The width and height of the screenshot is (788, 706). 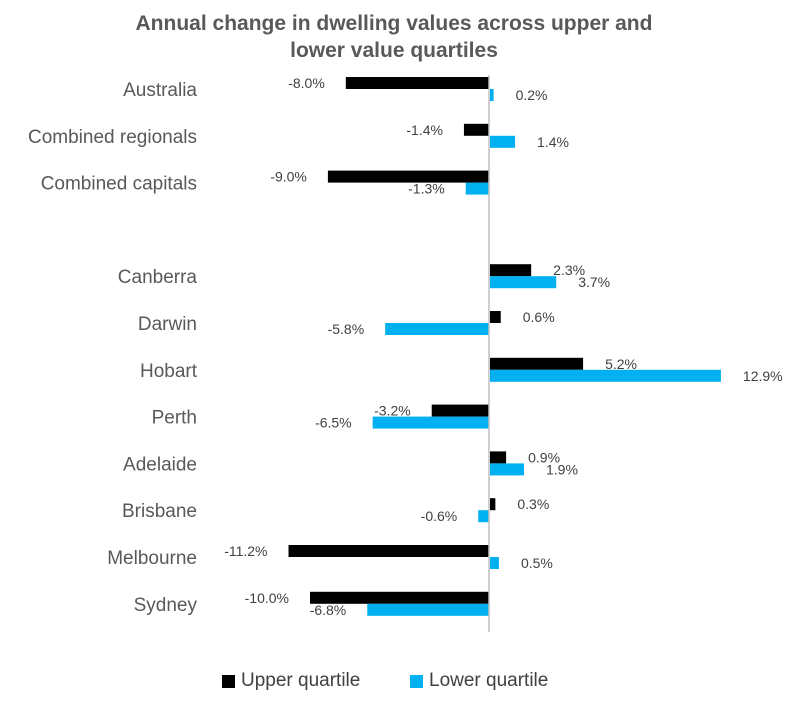 What do you see at coordinates (483, 516) in the screenshot?
I see `bar-brisbane-lower-quartile` at bounding box center [483, 516].